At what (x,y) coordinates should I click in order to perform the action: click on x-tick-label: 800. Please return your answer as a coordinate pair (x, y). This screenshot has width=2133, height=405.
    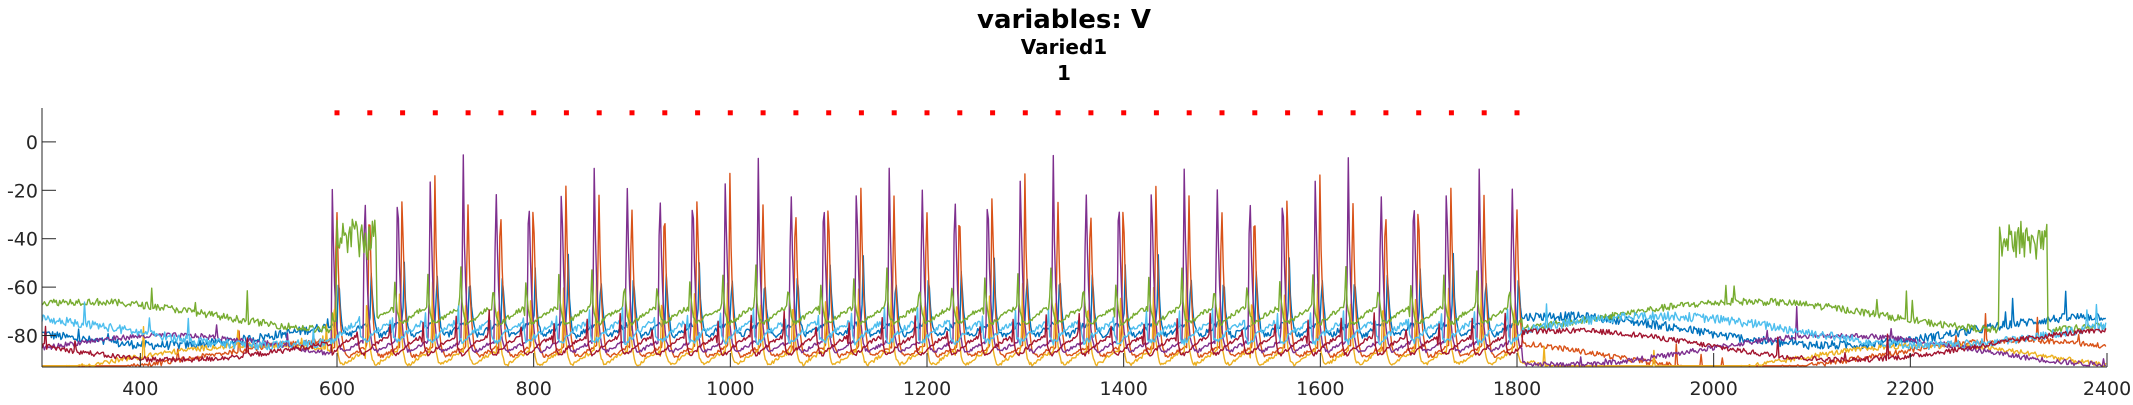
    Looking at the image, I should click on (534, 389).